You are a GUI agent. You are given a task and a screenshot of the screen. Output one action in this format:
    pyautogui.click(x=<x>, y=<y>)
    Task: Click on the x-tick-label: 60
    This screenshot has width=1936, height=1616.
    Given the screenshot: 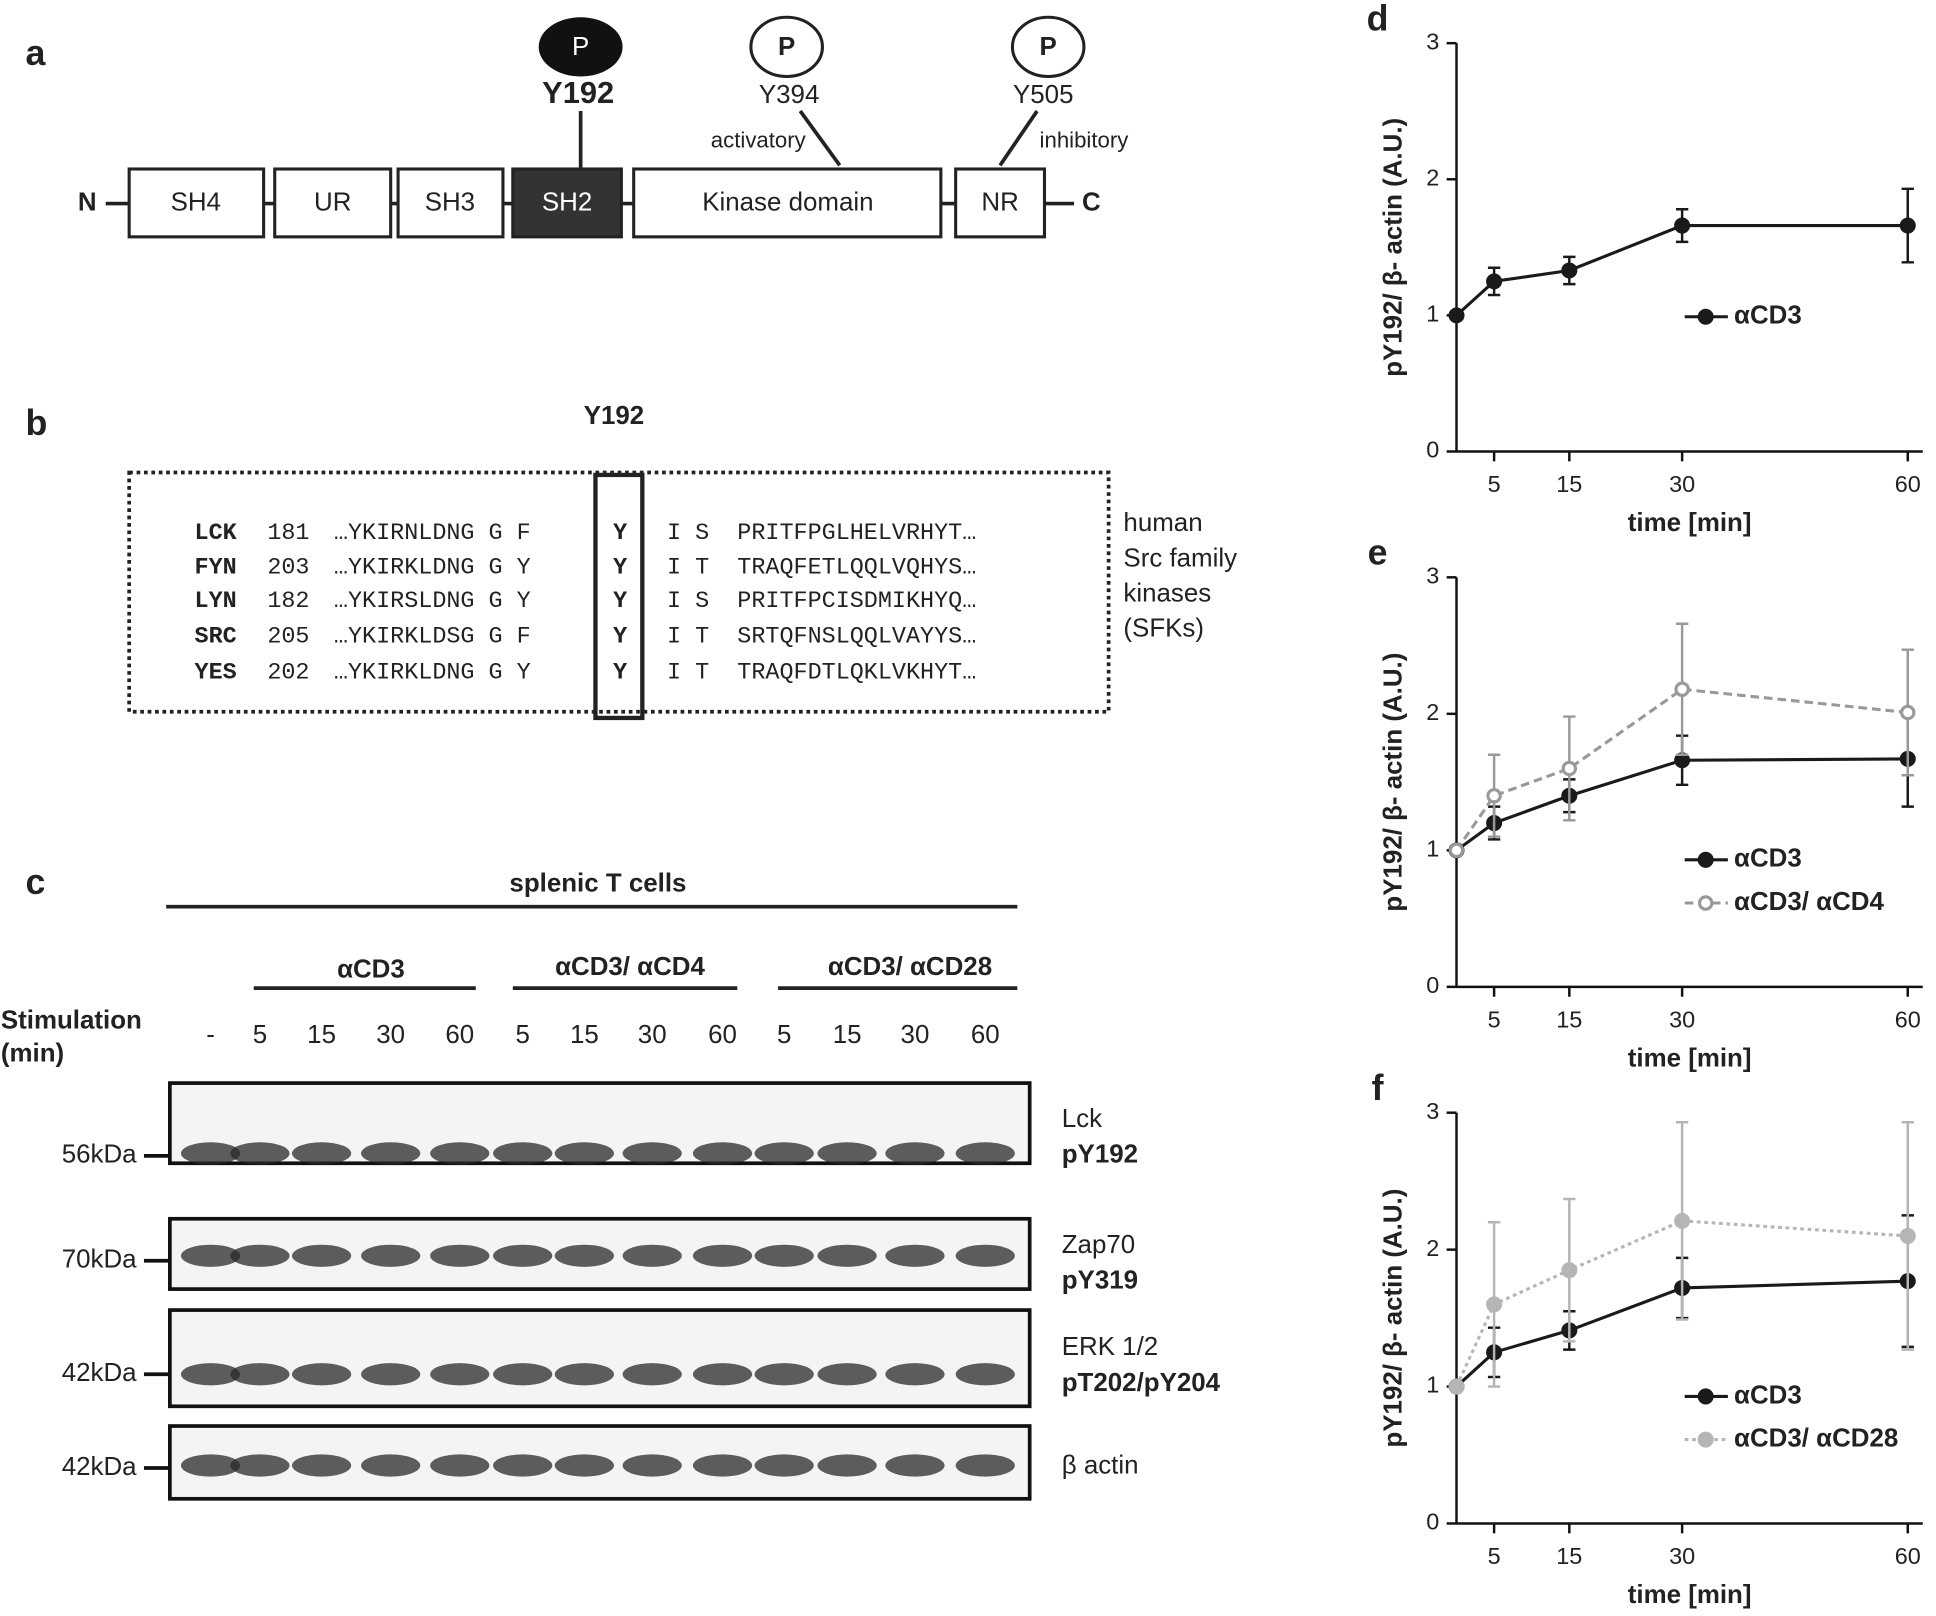 What is the action you would take?
    pyautogui.click(x=1908, y=484)
    